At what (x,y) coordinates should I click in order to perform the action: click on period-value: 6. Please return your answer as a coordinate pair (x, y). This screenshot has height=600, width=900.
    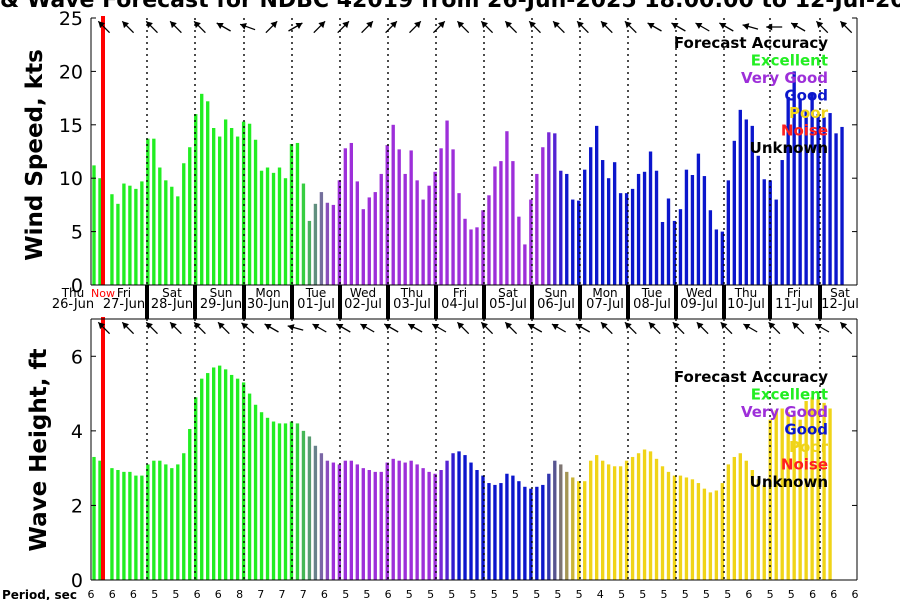
    Looking at the image, I should click on (197, 594).